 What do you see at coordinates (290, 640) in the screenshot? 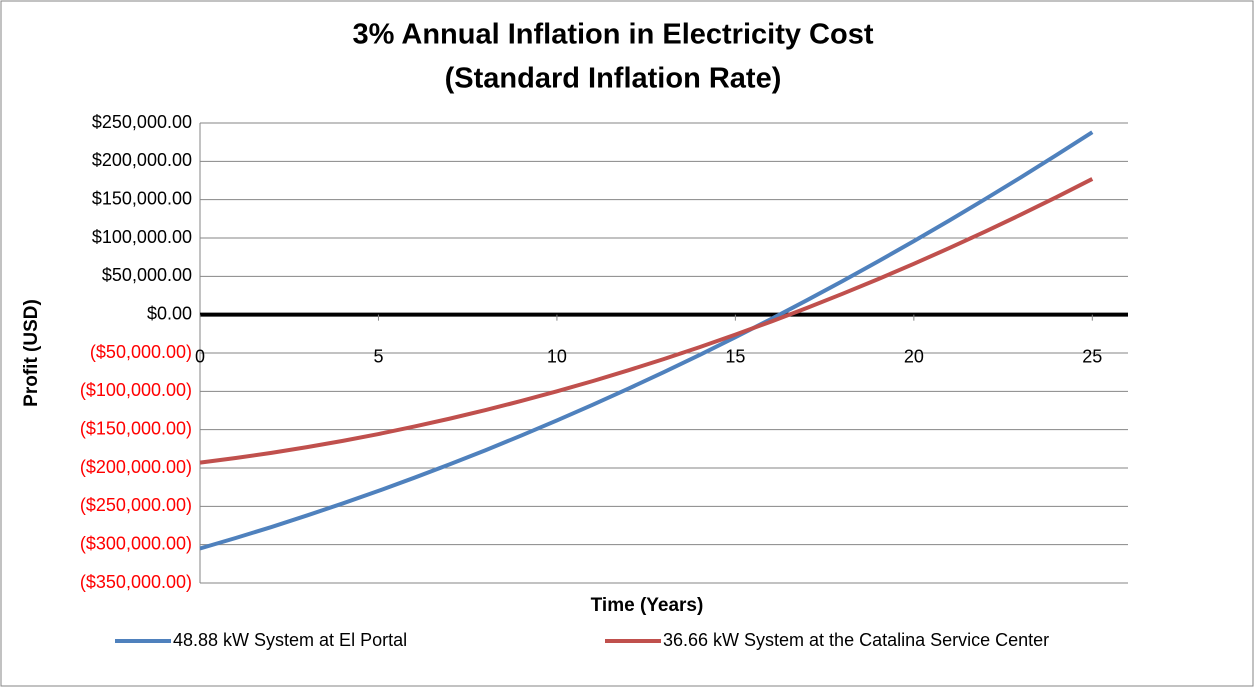
I see `legend-label: 48.88 kW System at El Portal` at bounding box center [290, 640].